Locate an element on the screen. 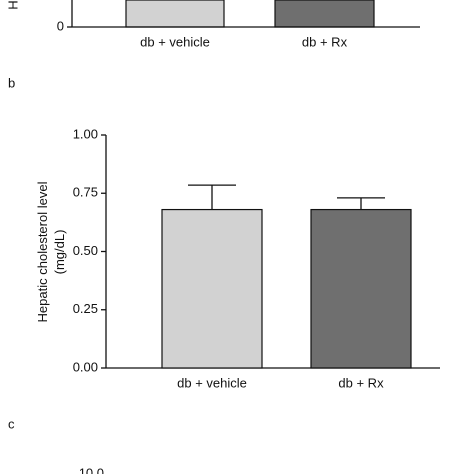  y-axis-label: Hepatic cholesterol level (mg/dL) is located at coordinates (51, 251).